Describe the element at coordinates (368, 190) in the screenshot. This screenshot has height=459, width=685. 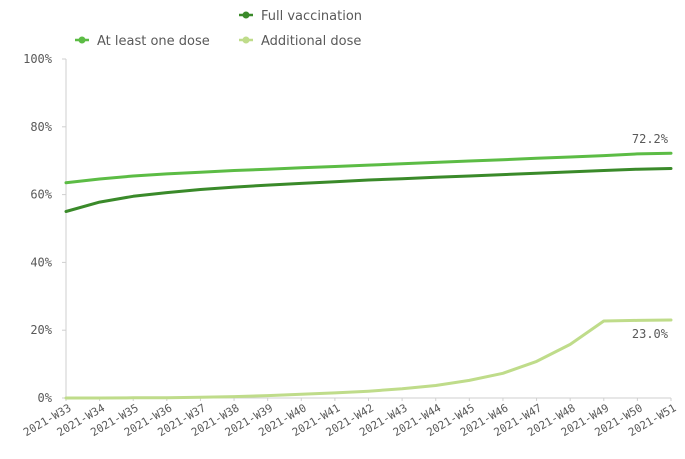
I see `series-line-full-vaccination` at that location.